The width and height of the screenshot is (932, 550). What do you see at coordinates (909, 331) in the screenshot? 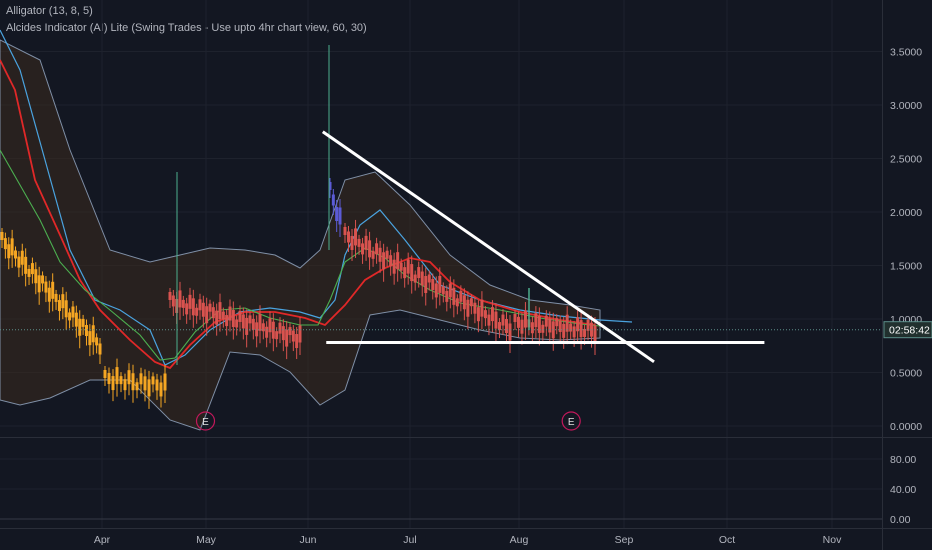
I see `badge-label: 02:58:42` at bounding box center [909, 331].